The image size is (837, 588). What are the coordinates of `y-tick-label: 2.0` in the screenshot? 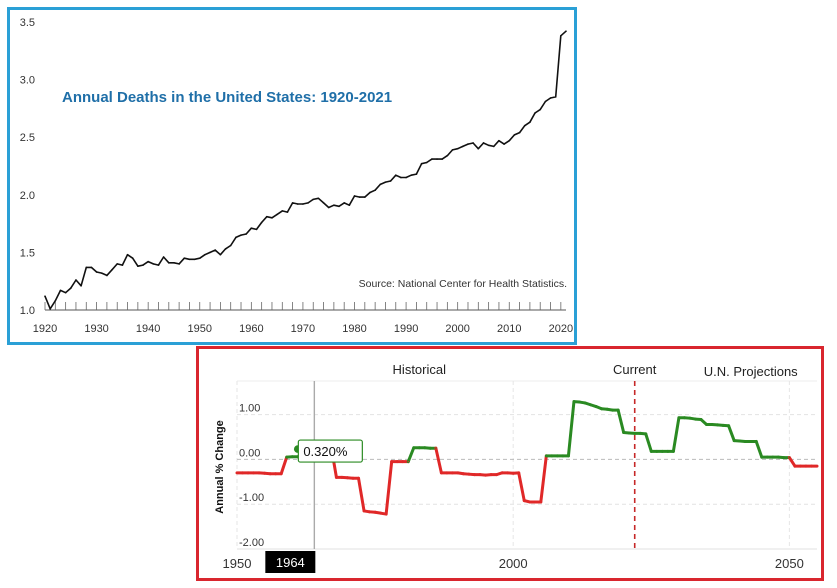 It's located at (27, 196).